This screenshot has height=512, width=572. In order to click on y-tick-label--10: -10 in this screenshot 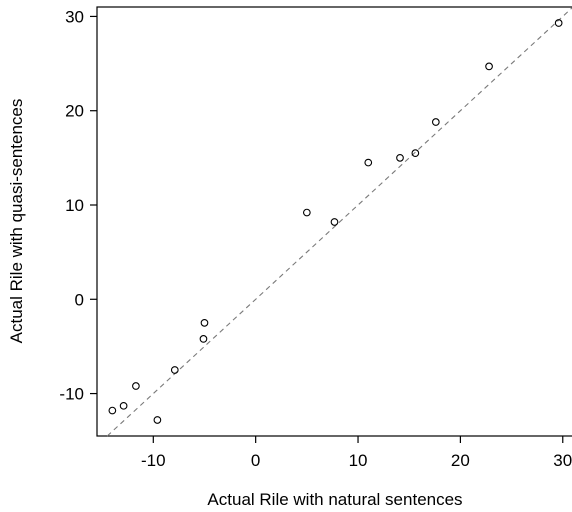, I will do `click(71, 394)`.